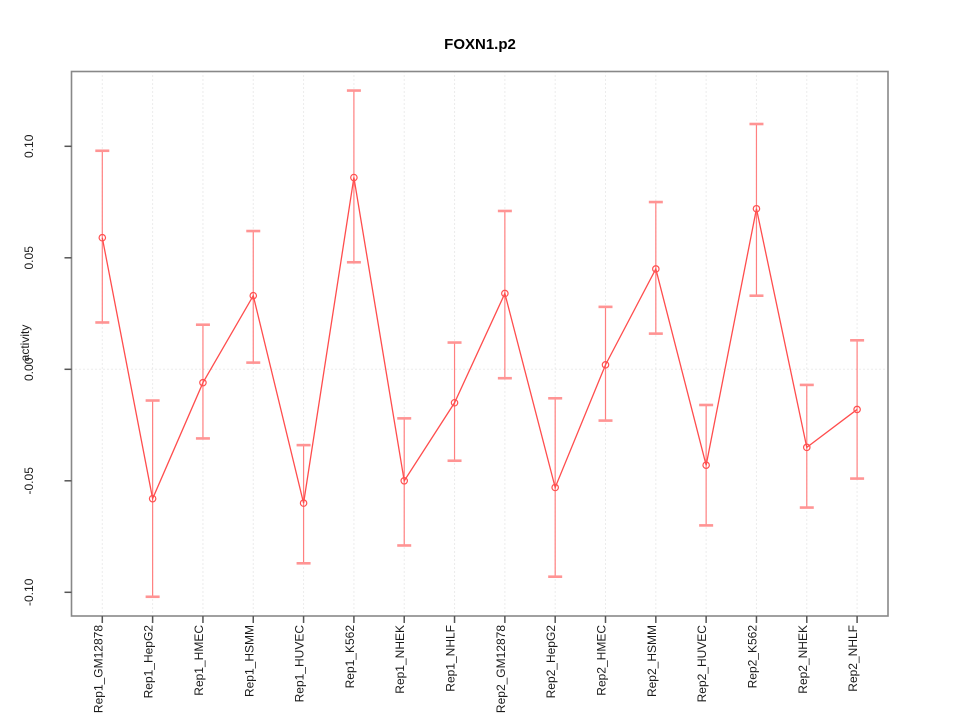  I want to click on x-tick-label: Rep2_NHLF, so click(853, 658).